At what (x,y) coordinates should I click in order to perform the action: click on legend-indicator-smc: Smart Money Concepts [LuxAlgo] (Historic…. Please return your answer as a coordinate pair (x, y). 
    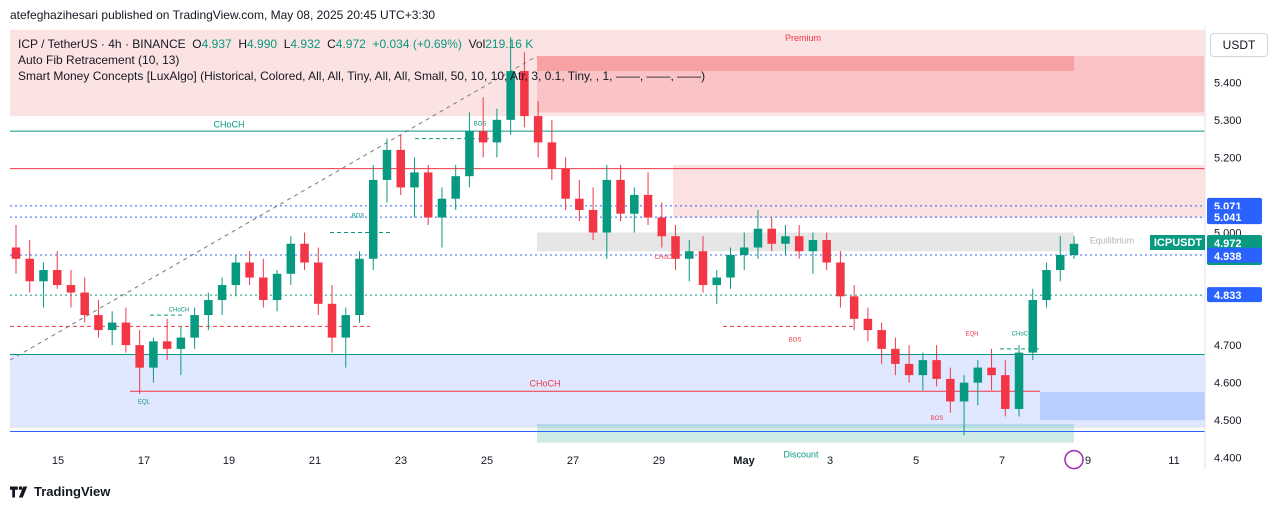
    Looking at the image, I should click on (362, 76).